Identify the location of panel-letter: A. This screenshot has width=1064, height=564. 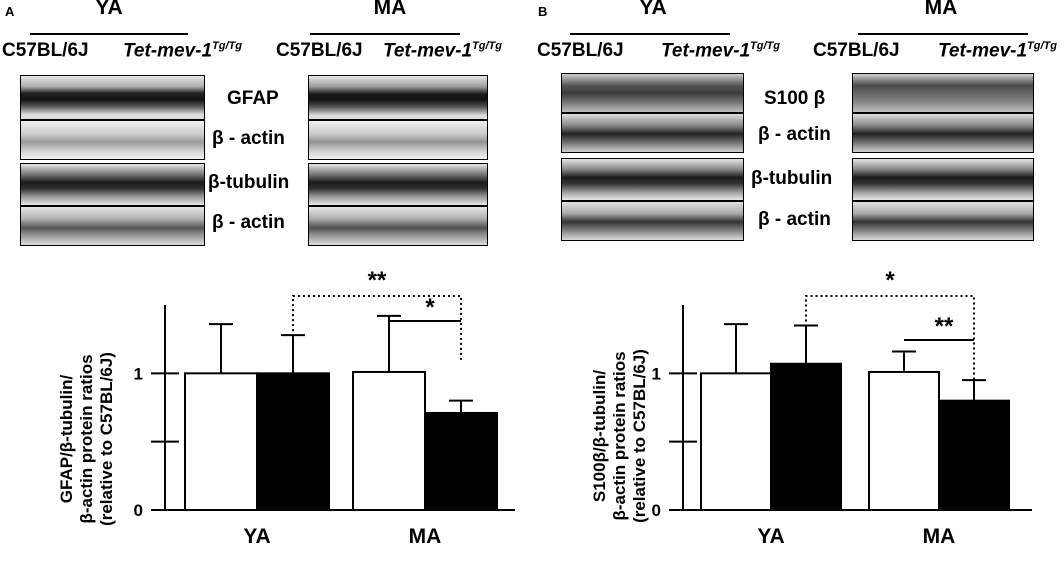
(10, 11).